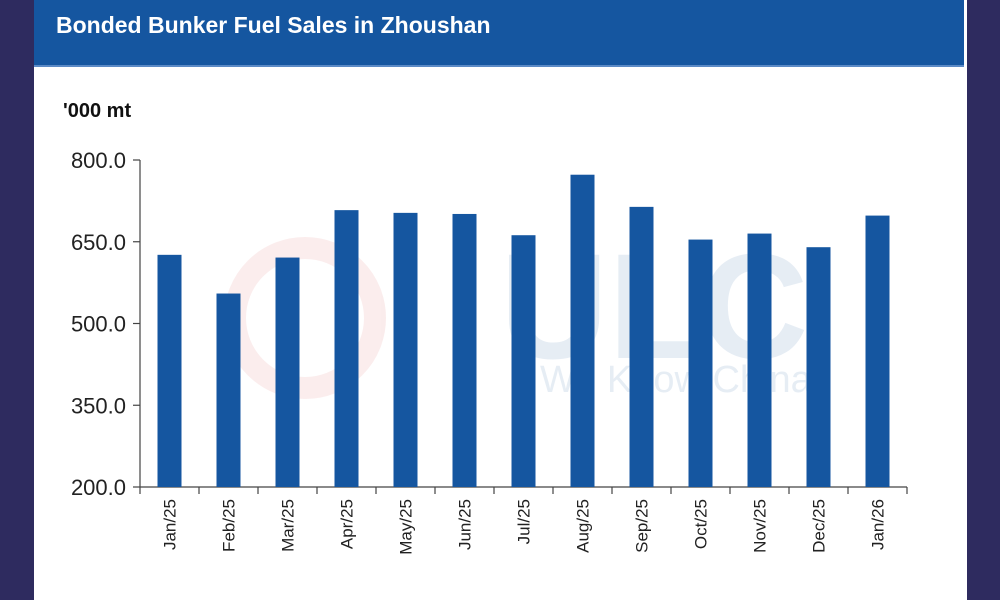 The height and width of the screenshot is (600, 1000). What do you see at coordinates (760, 526) in the screenshot?
I see `x-tick-label: Nov/25` at bounding box center [760, 526].